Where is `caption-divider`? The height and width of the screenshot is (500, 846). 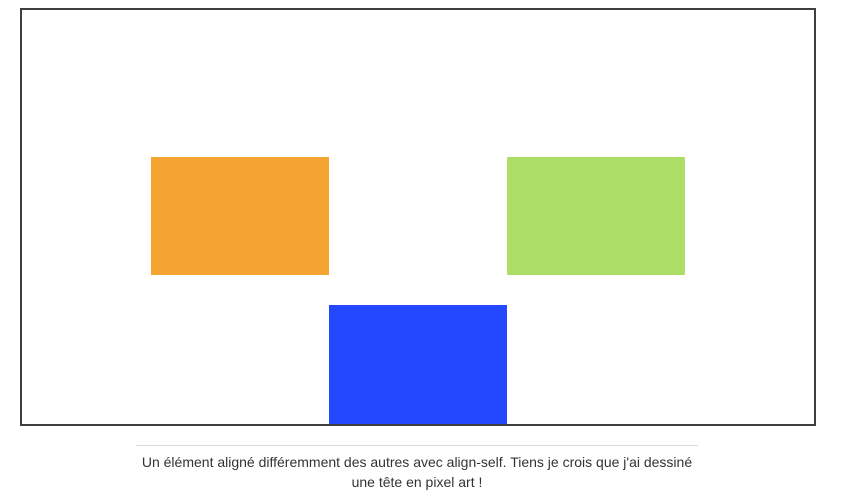 caption-divider is located at coordinates (417, 445).